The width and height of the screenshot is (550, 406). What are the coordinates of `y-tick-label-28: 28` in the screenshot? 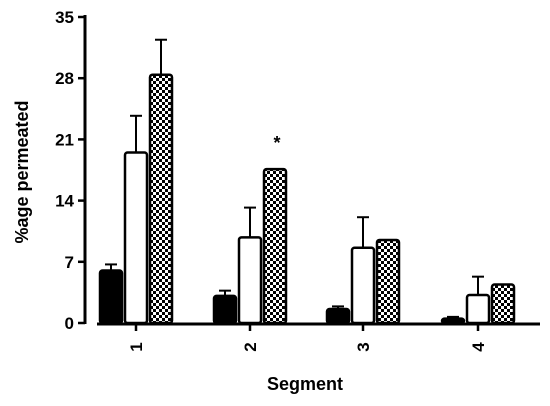 It's located at (64, 78).